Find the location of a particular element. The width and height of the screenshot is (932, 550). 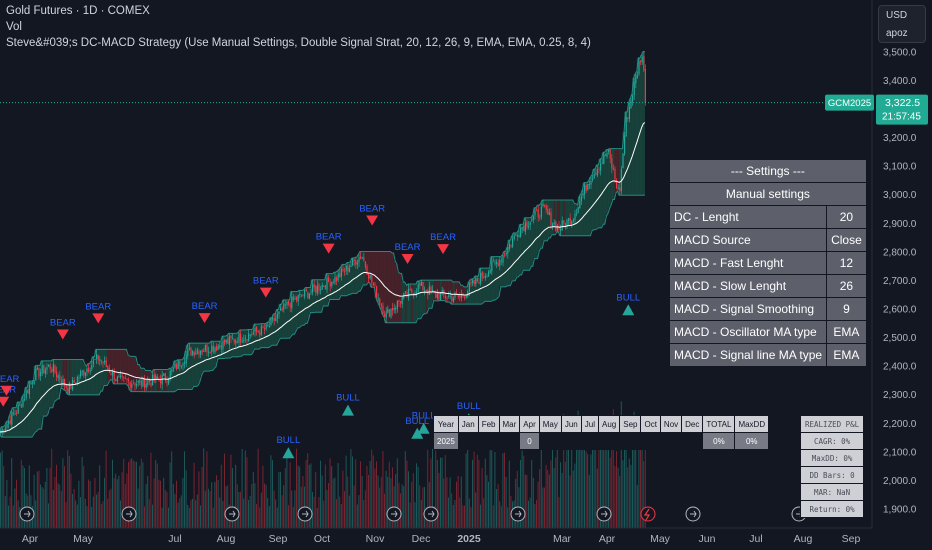

currency-selector: USD apoz is located at coordinates (902, 24).